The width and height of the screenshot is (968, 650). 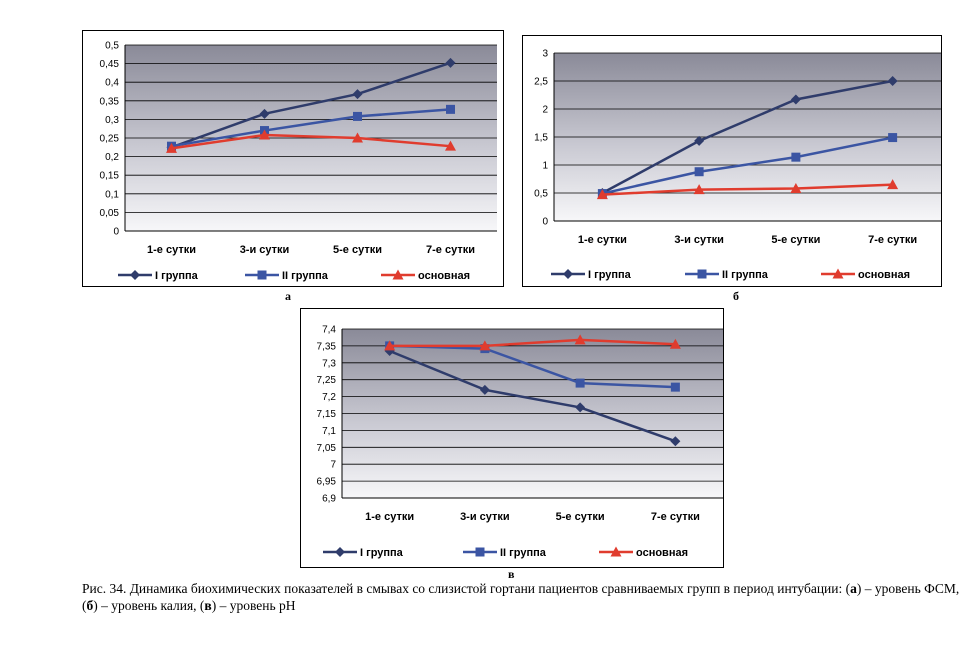 I want to click on y-tick-label: 2, so click(x=545, y=110).